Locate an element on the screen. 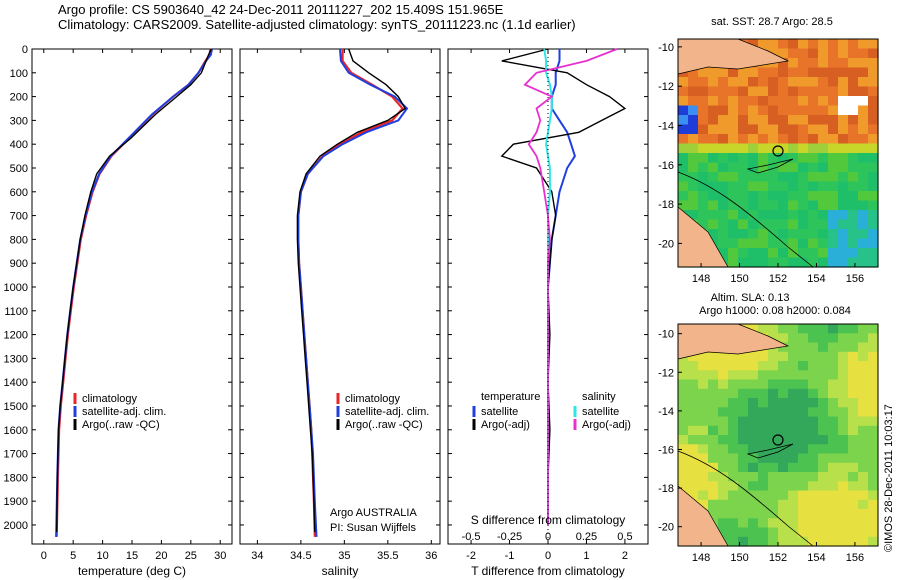 The height and width of the screenshot is (580, 900). x-tick-label: 5 is located at coordinates (73, 556).